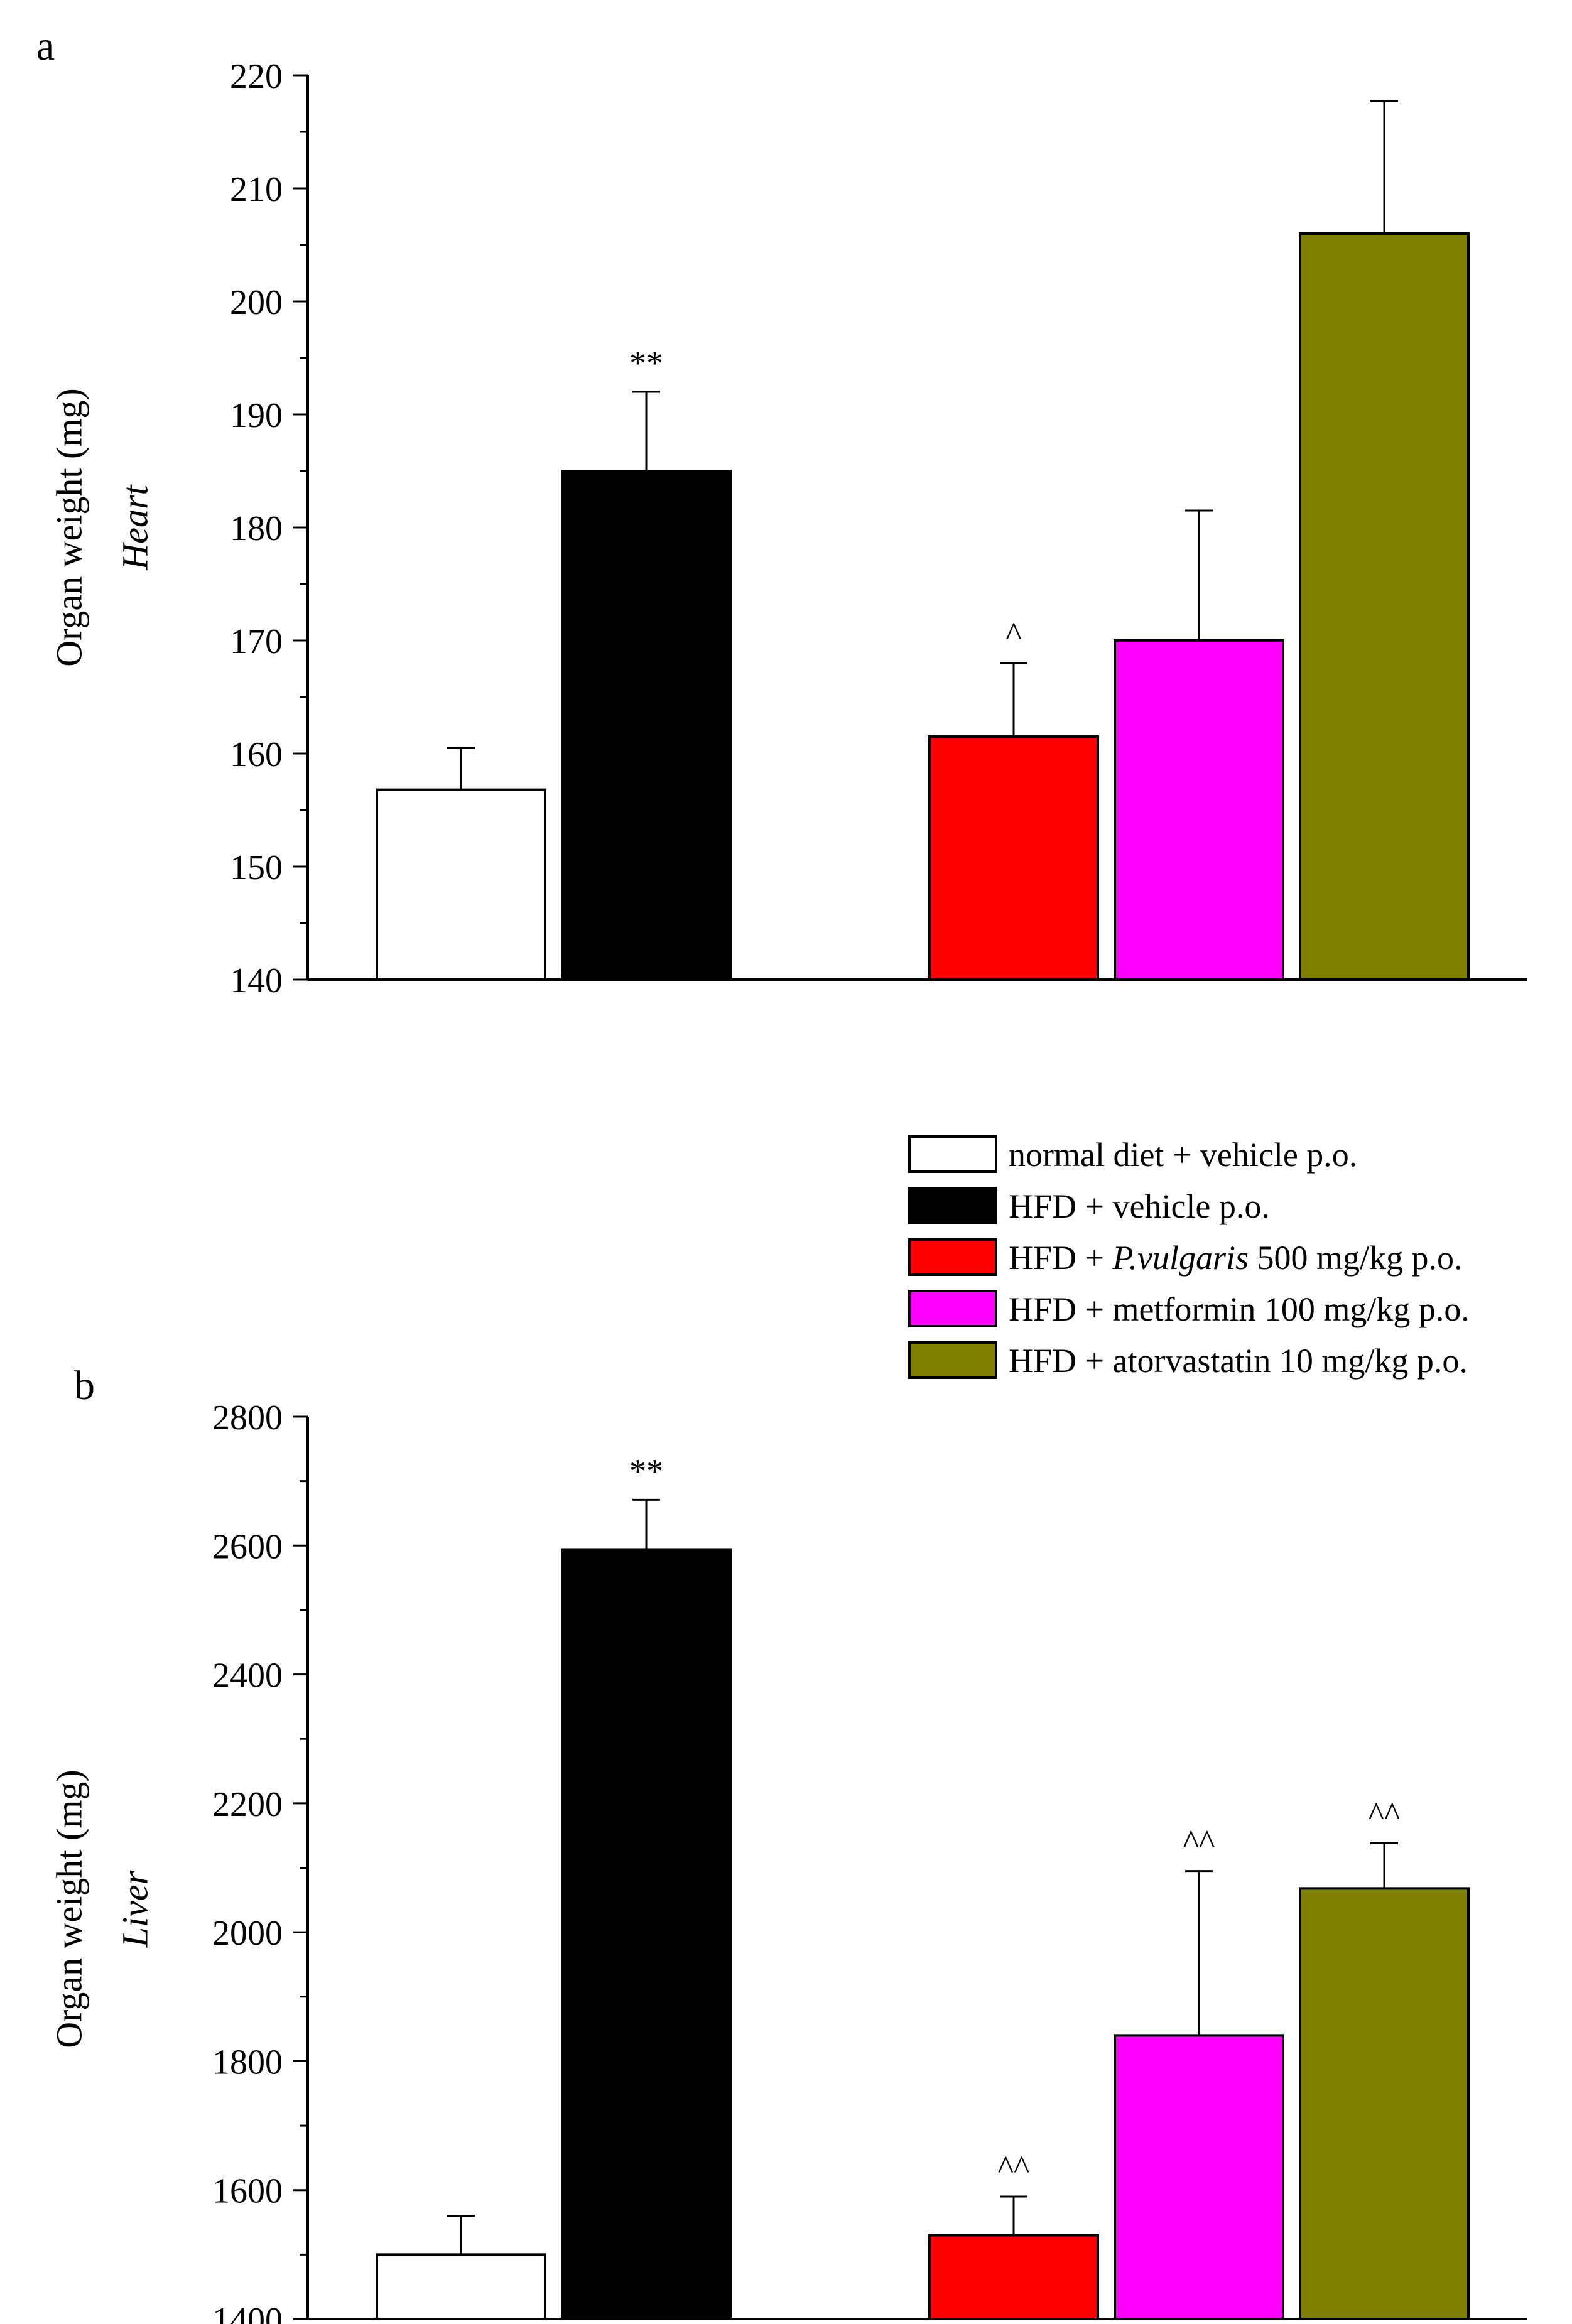  Describe the element at coordinates (247, 1546) in the screenshot. I see `y-tick-label: 2600` at that location.